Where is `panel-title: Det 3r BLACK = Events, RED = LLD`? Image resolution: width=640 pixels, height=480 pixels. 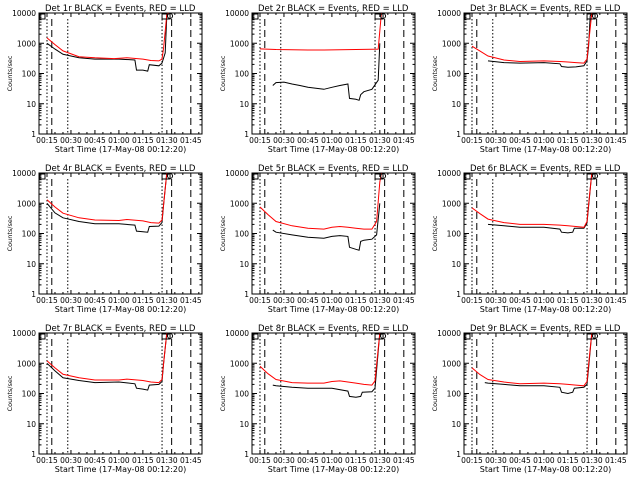
panel-title: Det 3r BLACK = Events, RED = LLD is located at coordinates (545, 9).